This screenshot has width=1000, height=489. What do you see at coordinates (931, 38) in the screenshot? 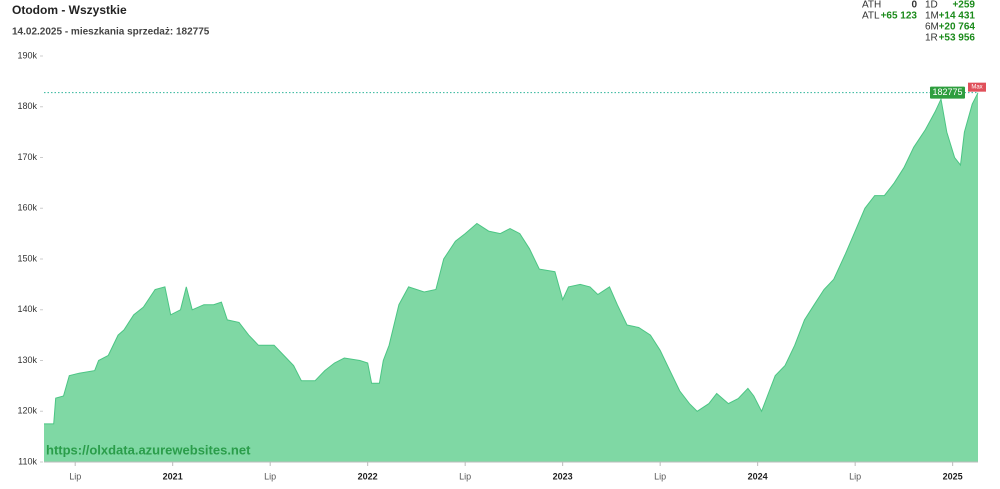
I see `stat-label: 1R` at bounding box center [931, 38].